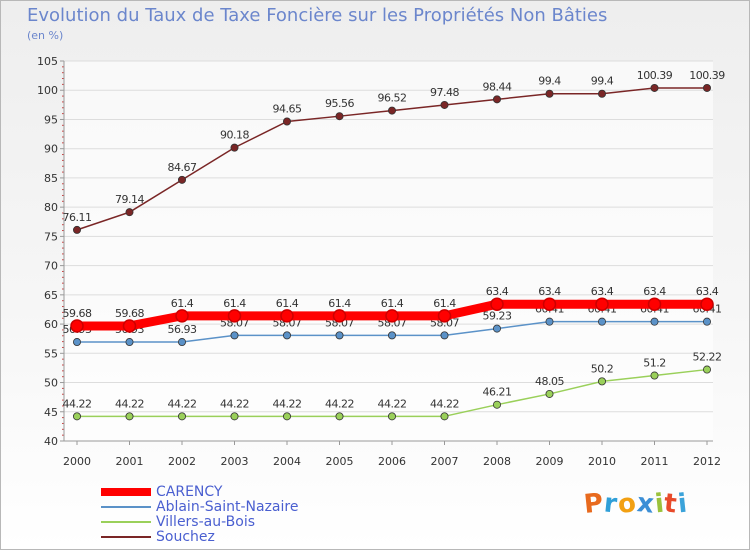  What do you see at coordinates (51, 119) in the screenshot?
I see `y-tick-label: 95` at bounding box center [51, 119].